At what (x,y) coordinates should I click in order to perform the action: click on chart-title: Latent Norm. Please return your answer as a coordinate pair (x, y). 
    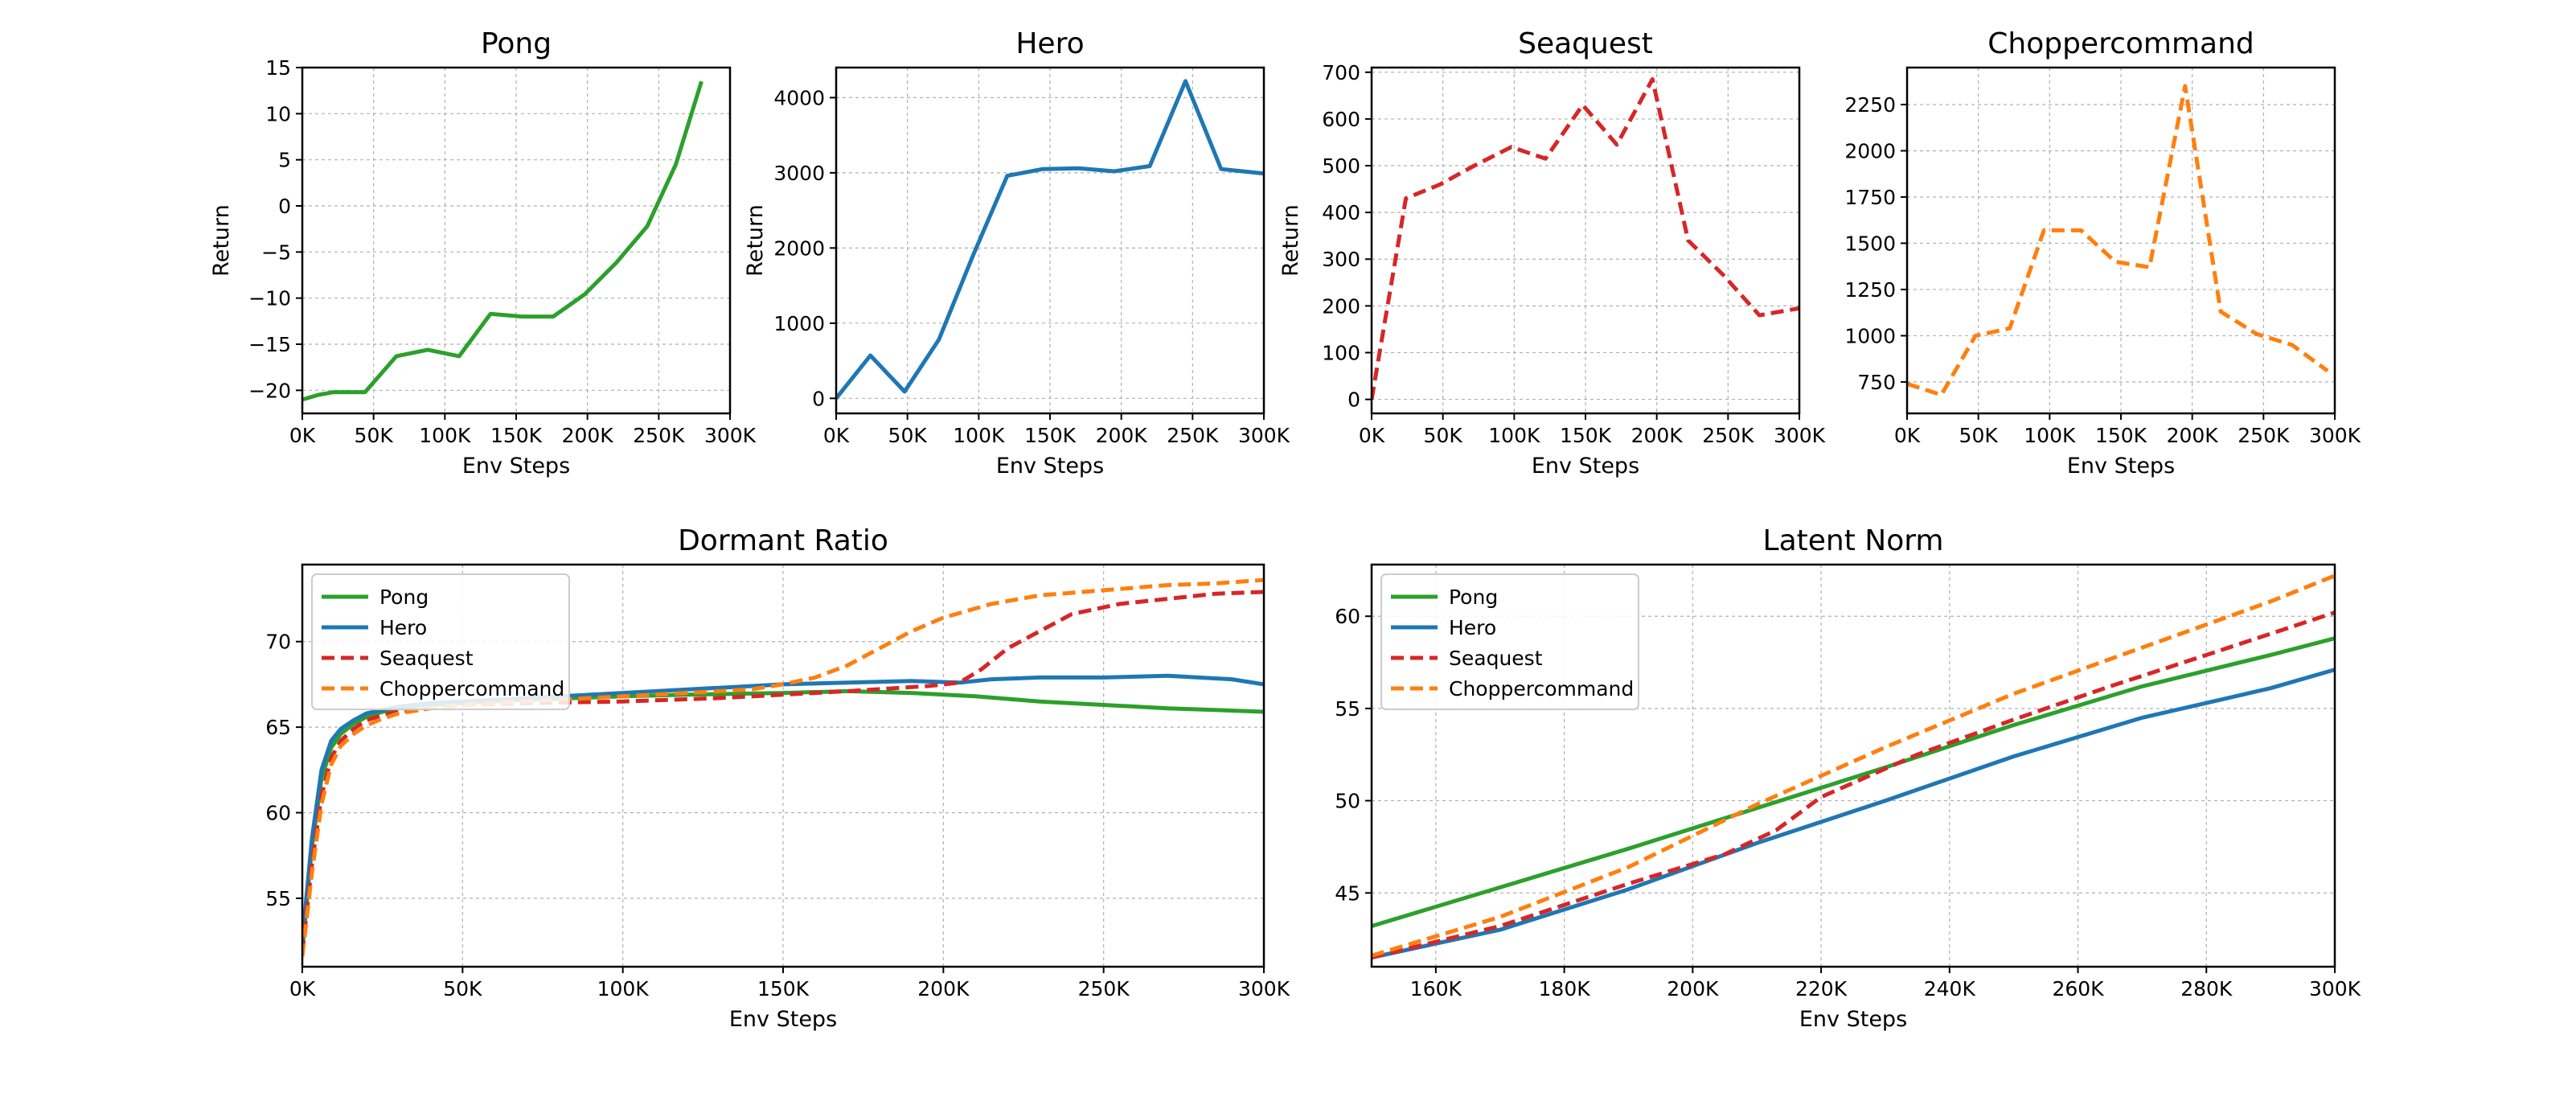
    Looking at the image, I should click on (1853, 540).